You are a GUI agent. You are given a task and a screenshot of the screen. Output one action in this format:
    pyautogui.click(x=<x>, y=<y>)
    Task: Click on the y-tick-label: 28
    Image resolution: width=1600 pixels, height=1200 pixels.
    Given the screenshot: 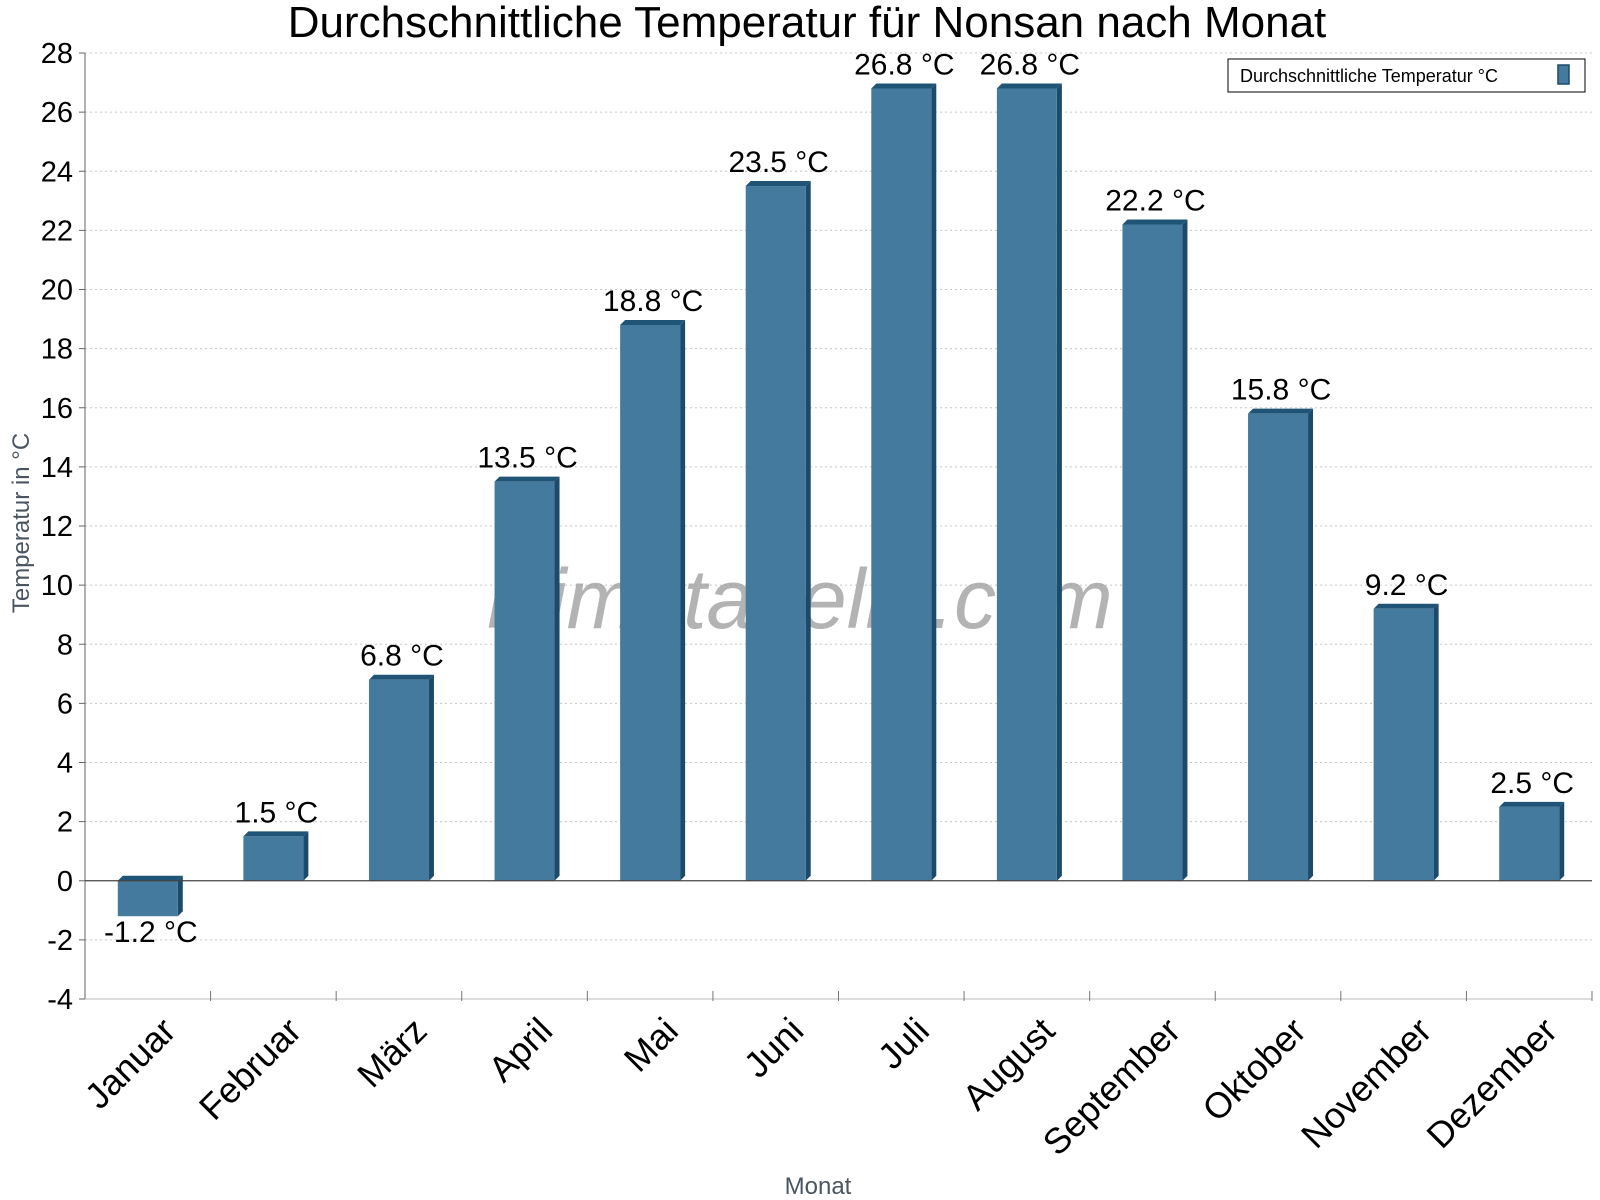 What is the action you would take?
    pyautogui.click(x=57, y=54)
    